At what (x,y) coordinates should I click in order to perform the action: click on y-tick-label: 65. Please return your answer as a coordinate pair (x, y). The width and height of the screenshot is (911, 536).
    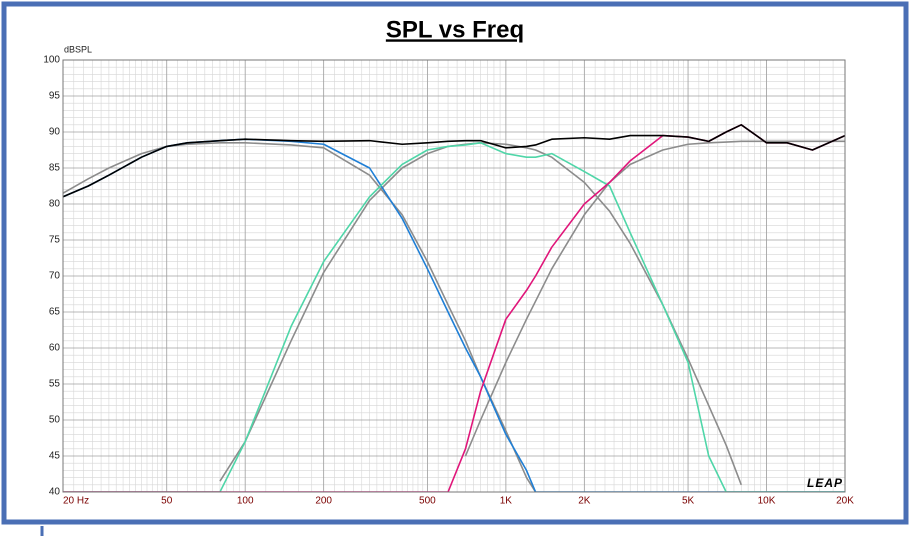
    Looking at the image, I should click on (55, 312).